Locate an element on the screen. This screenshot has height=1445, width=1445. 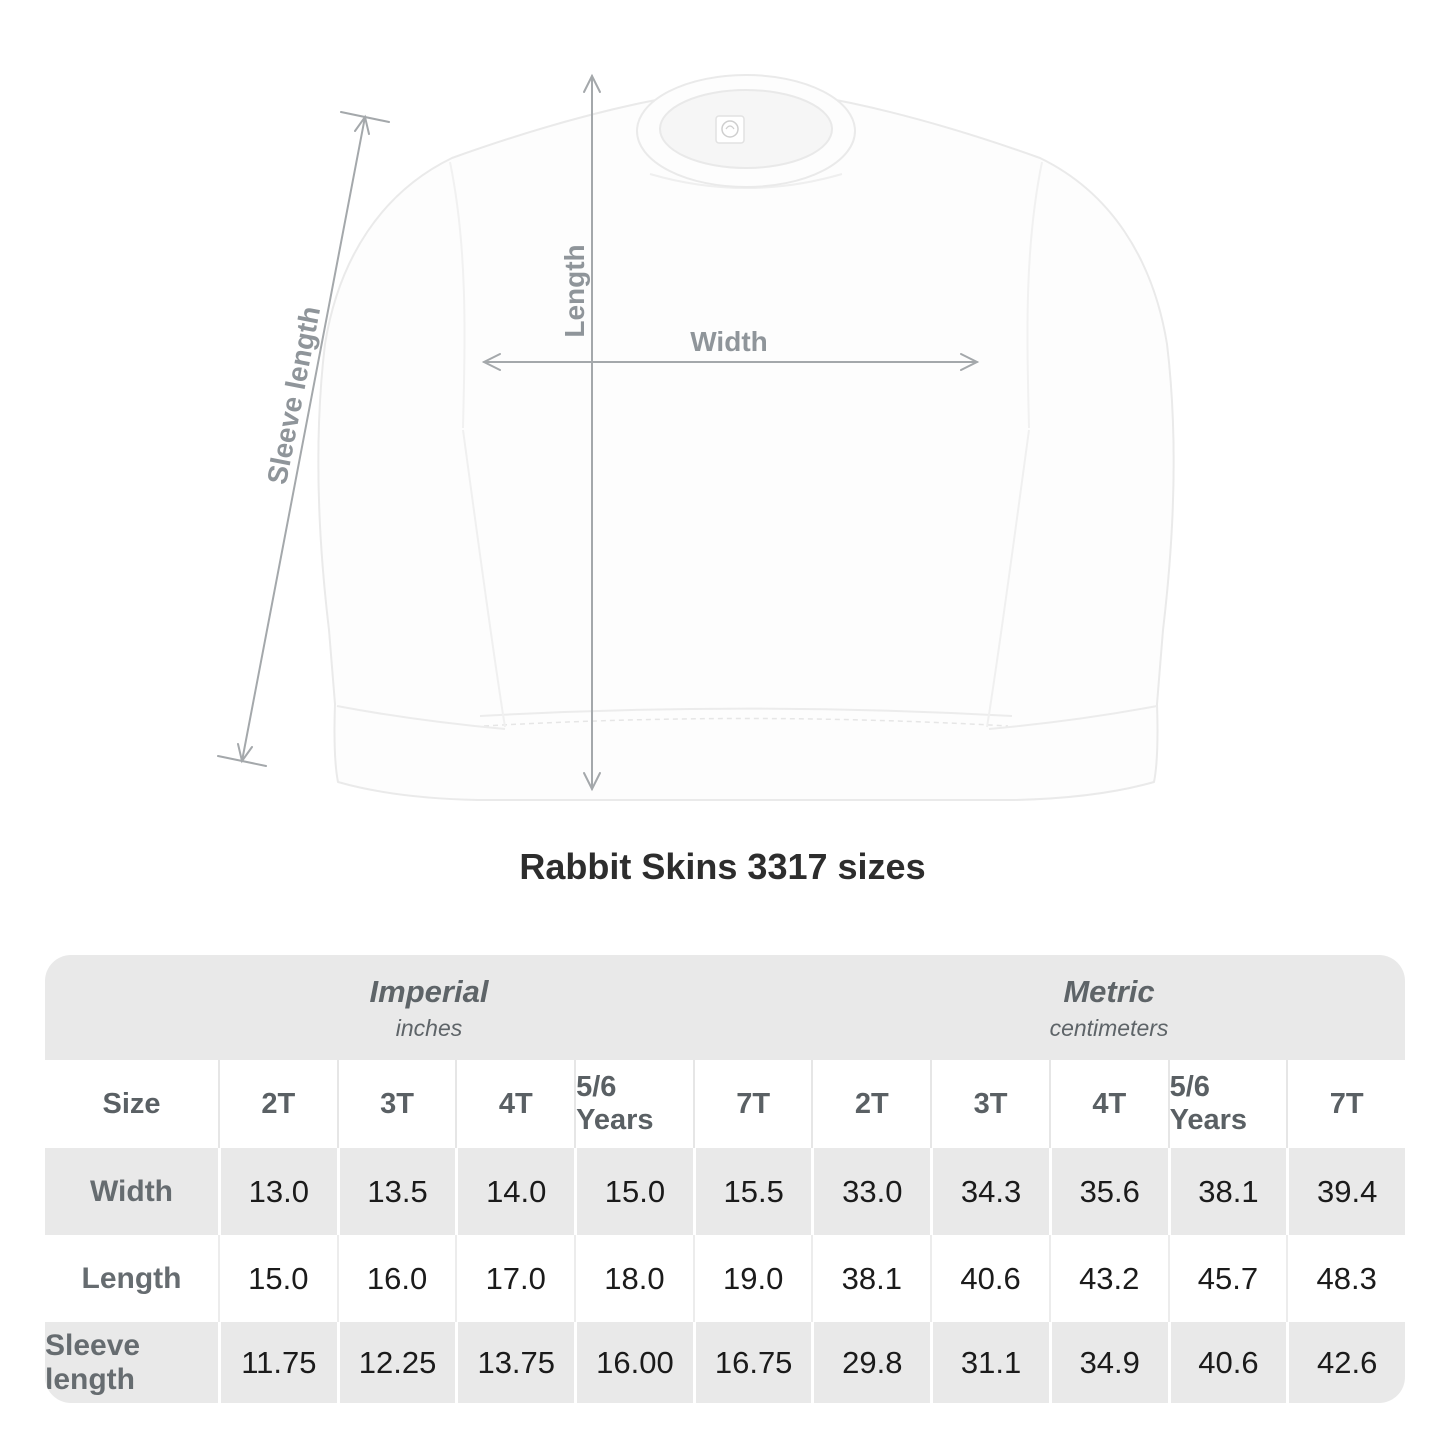
size-header-cell: Size is located at coordinates (131, 1103).